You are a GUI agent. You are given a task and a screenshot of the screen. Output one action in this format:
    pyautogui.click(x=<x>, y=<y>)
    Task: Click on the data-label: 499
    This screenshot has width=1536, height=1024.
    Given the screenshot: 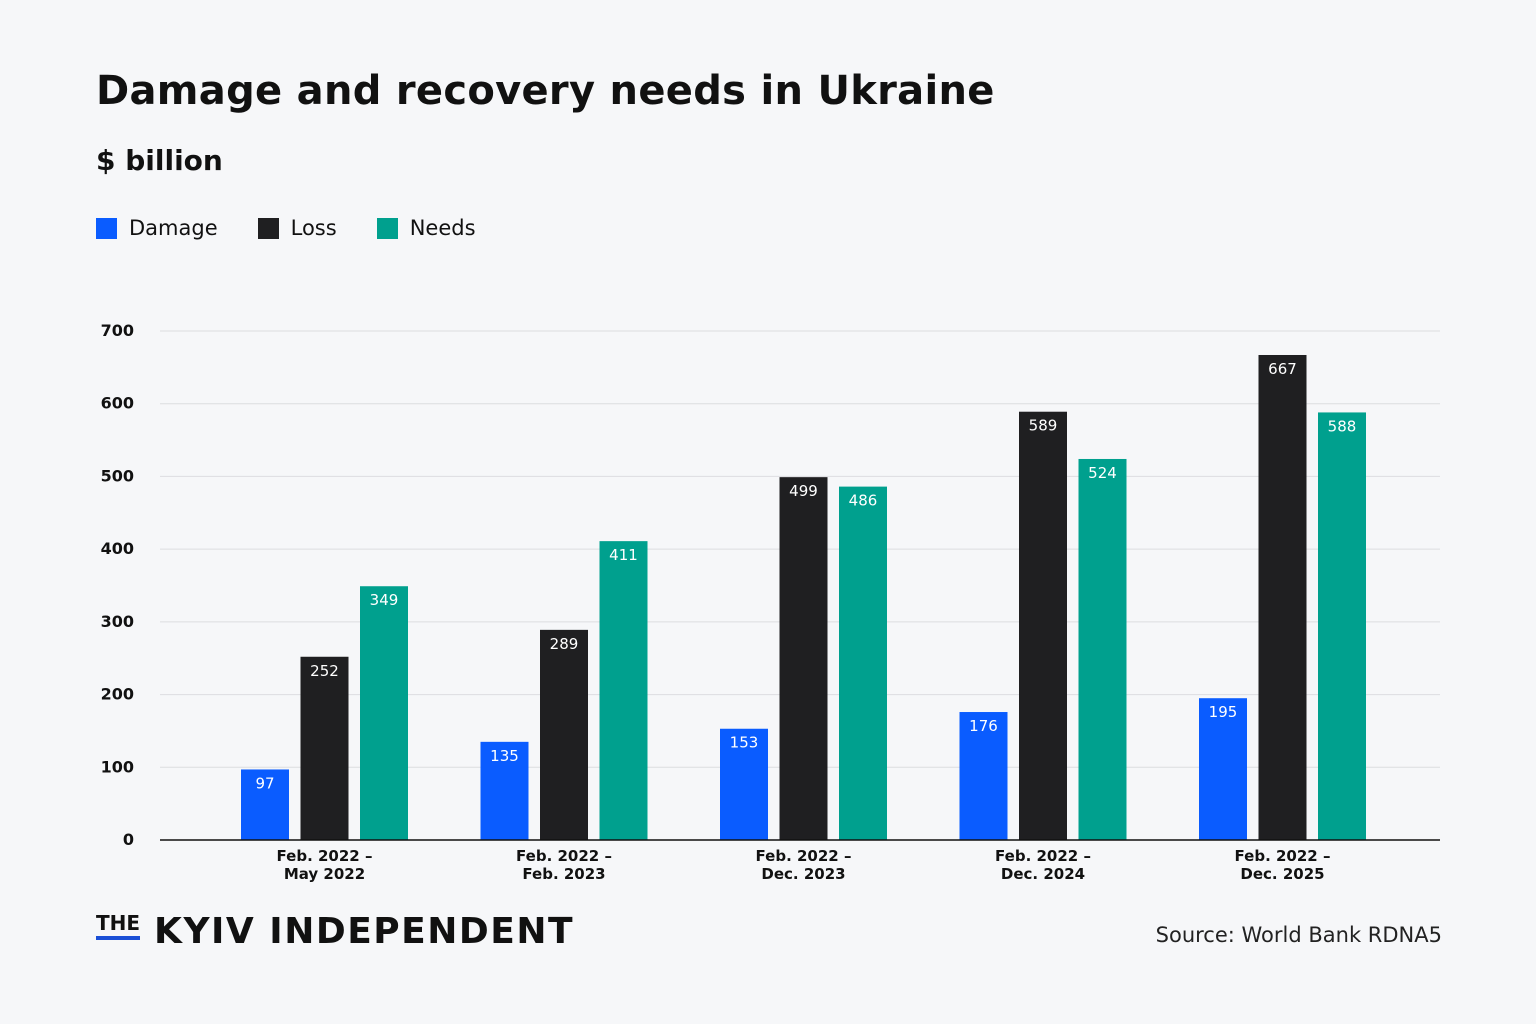 What is the action you would take?
    pyautogui.click(x=803, y=491)
    